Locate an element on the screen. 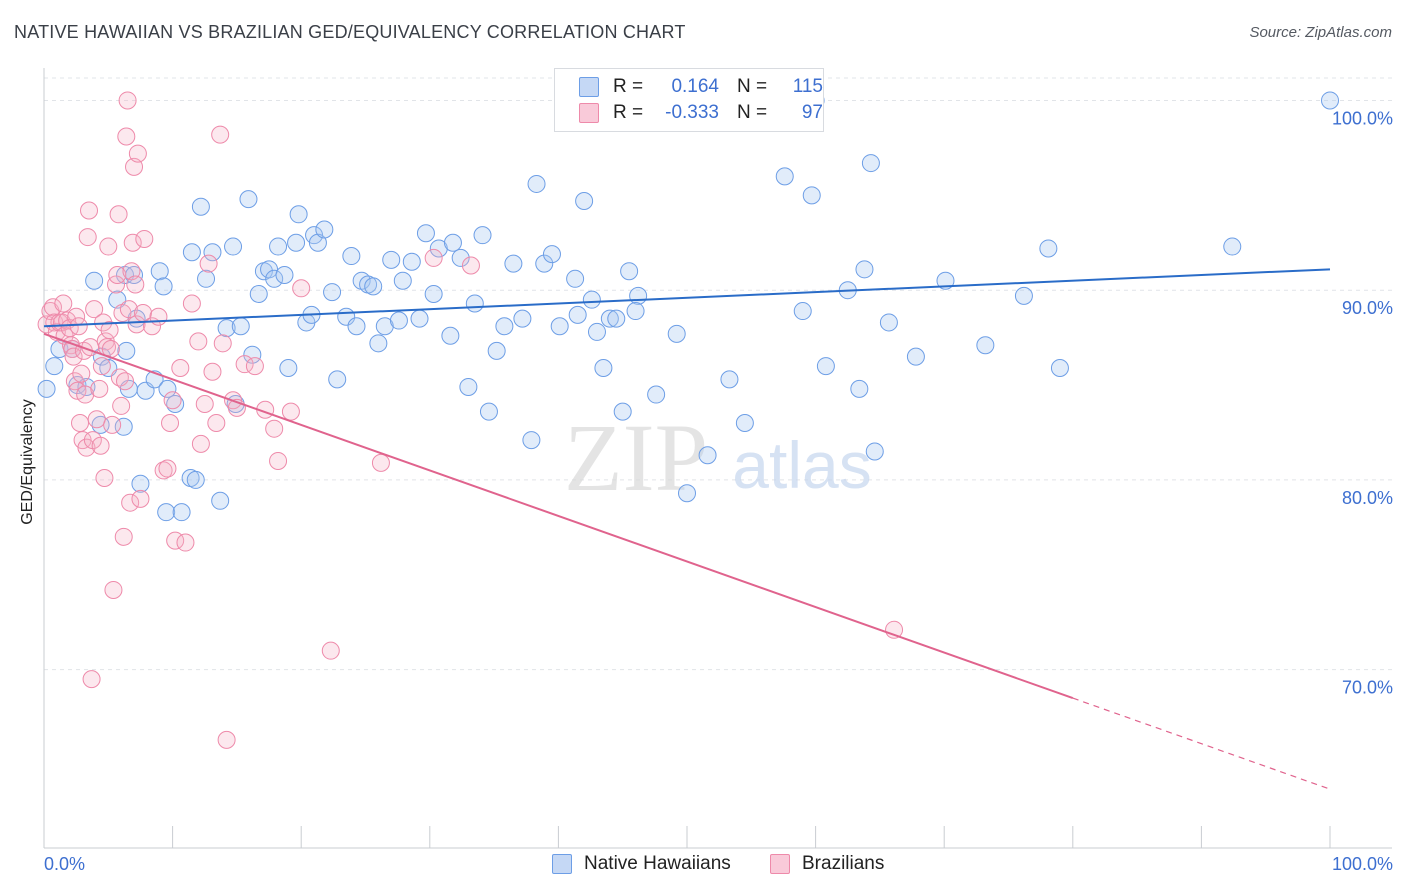  y-tick-label: 90.0% is located at coordinates (1367, 308).